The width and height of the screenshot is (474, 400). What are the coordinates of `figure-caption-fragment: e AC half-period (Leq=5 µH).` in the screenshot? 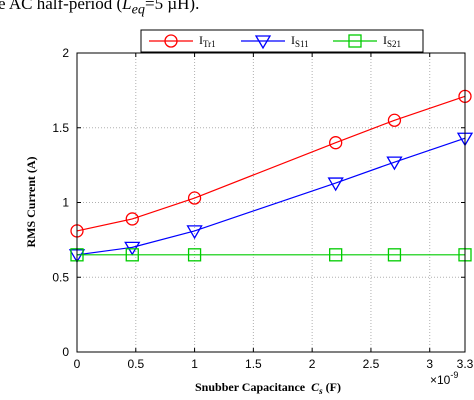 It's located at (99, 9).